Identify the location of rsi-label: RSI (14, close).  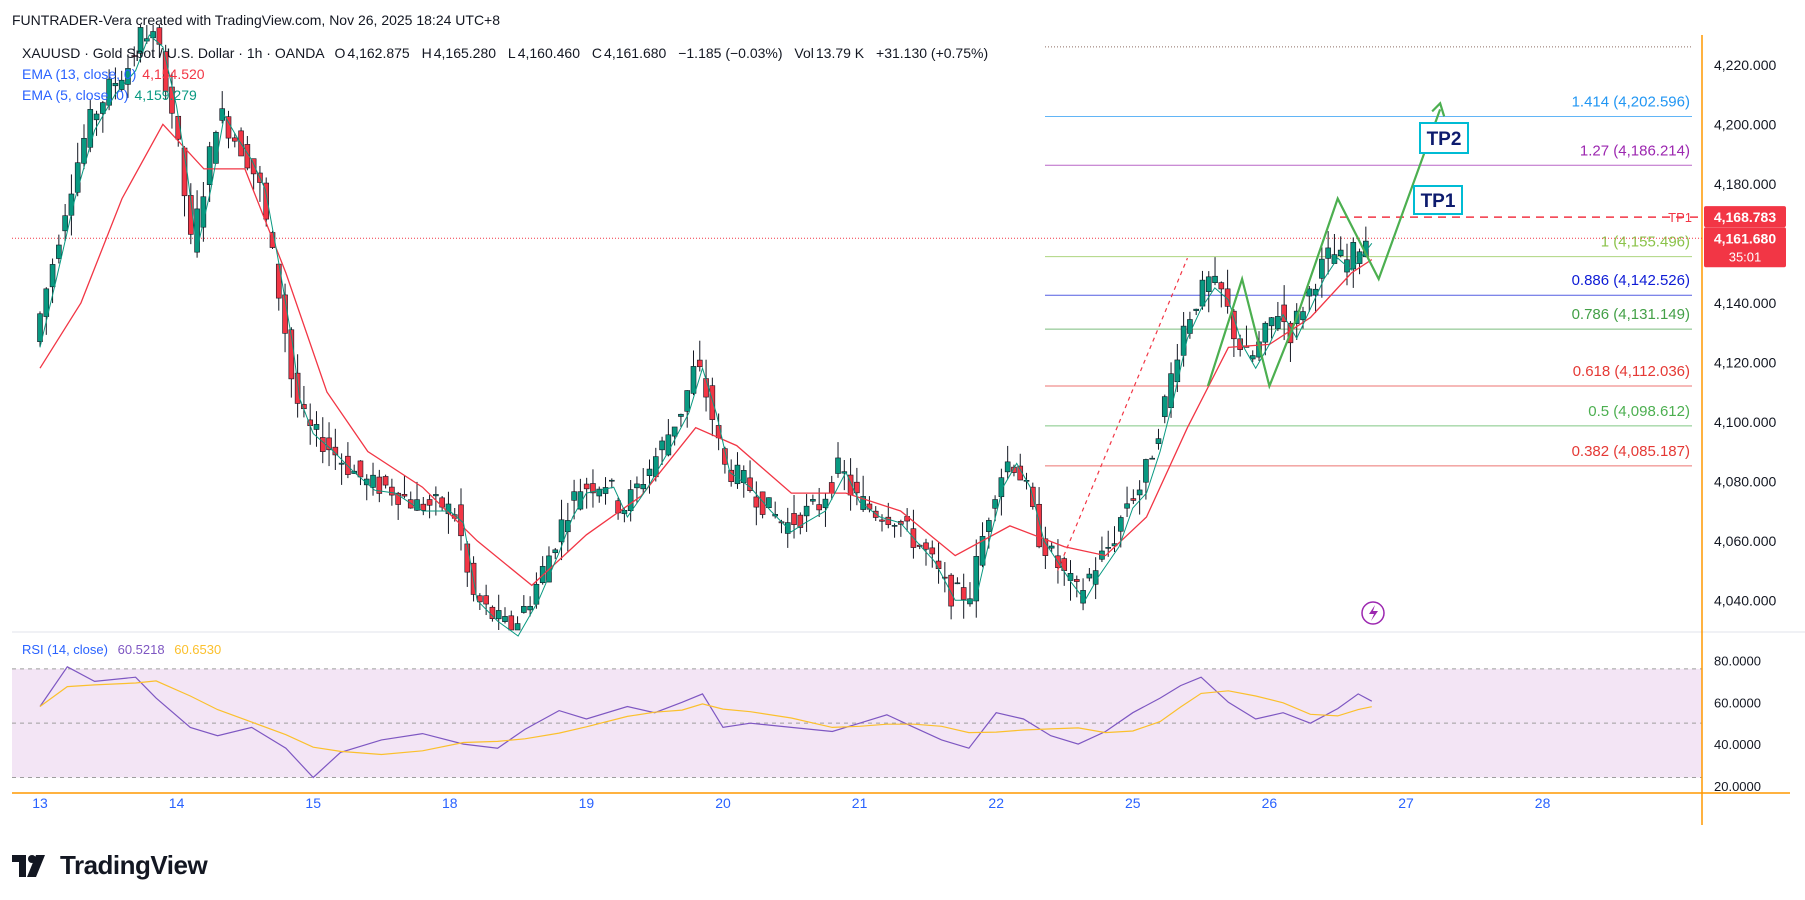
(65, 649).